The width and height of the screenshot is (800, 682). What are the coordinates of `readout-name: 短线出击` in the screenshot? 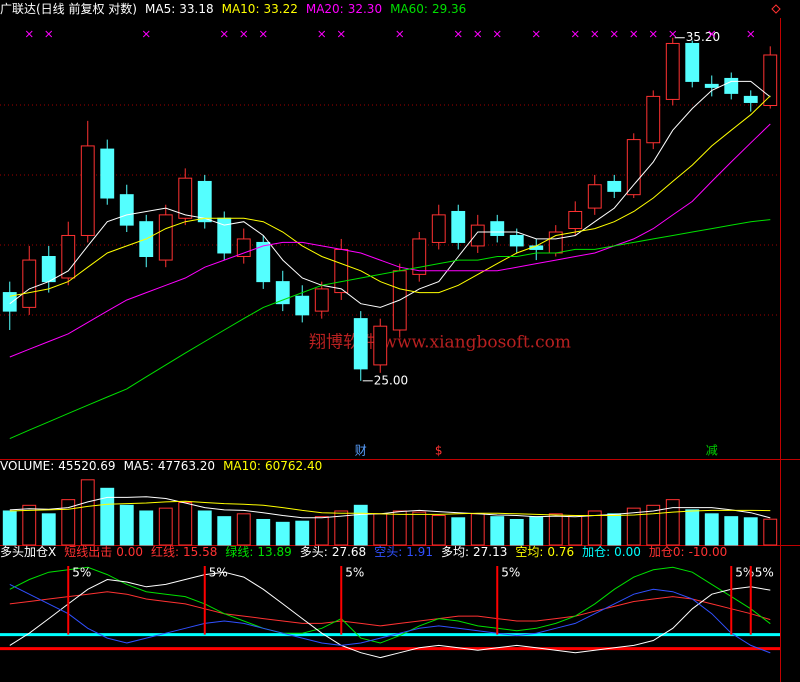 It's located at (88, 552).